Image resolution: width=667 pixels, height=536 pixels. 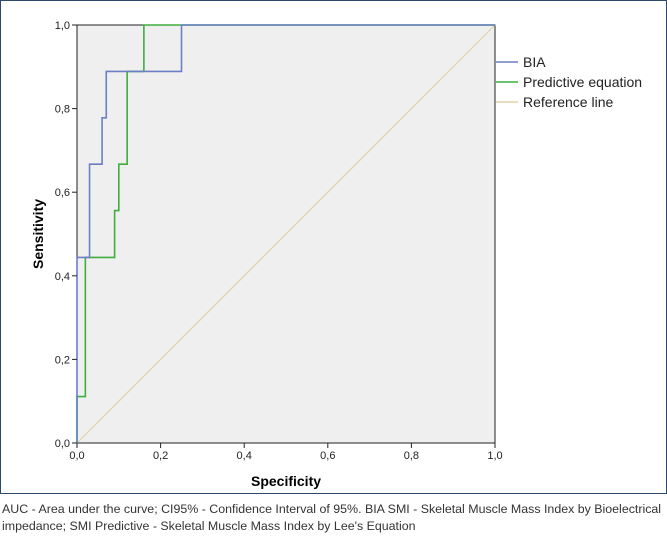 What do you see at coordinates (62, 193) in the screenshot?
I see `y-tick-label: 0,6` at bounding box center [62, 193].